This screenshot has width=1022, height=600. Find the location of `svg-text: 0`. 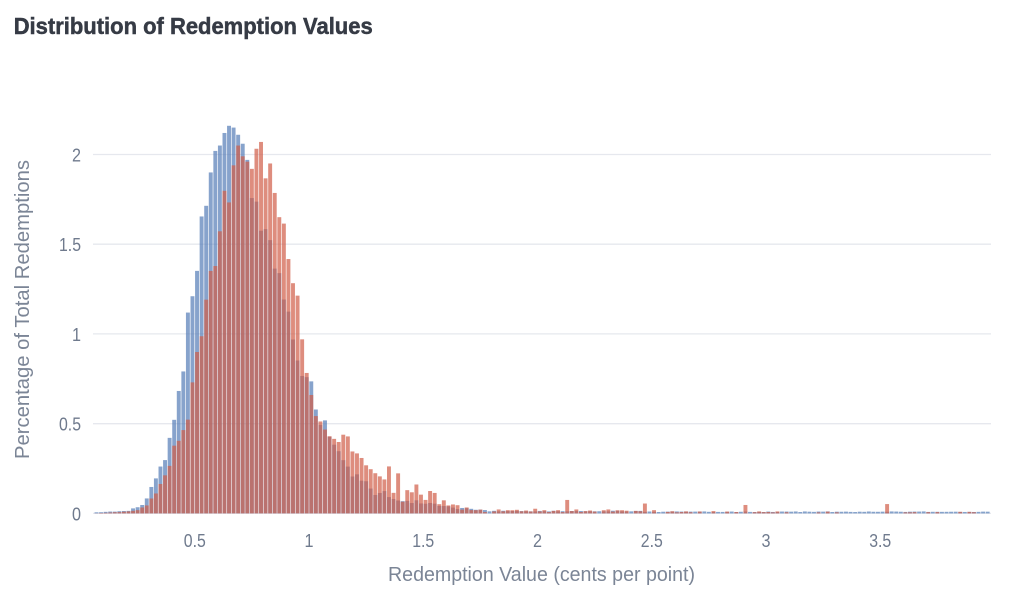

svg-text: 0 is located at coordinates (76, 513).